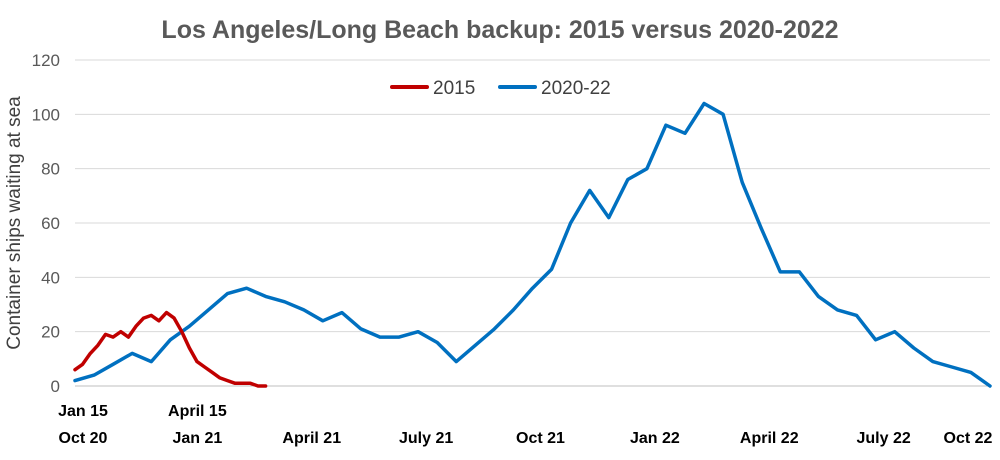 The image size is (1000, 460). I want to click on x-tick-label-2020-22: Oct 21, so click(540, 438).